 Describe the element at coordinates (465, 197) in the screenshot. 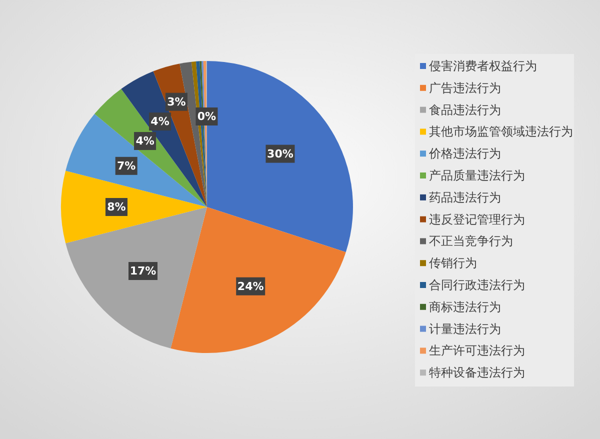

I see `legend-label: 药品违法行为` at that location.